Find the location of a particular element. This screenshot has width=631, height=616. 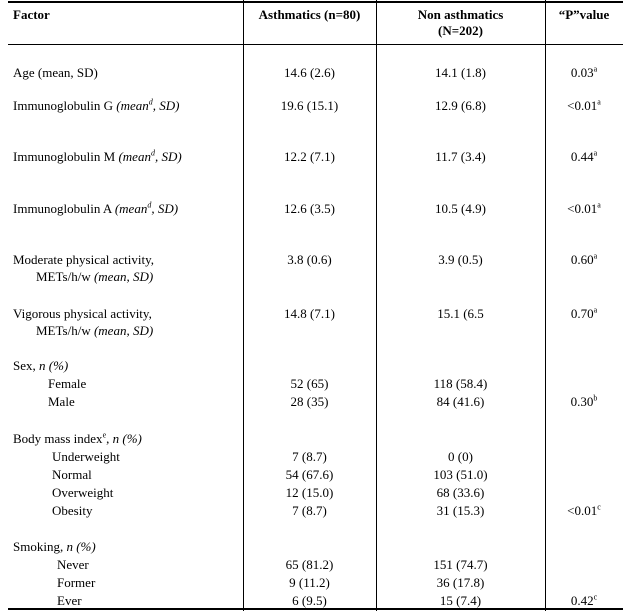

top-rule is located at coordinates (315, 2).